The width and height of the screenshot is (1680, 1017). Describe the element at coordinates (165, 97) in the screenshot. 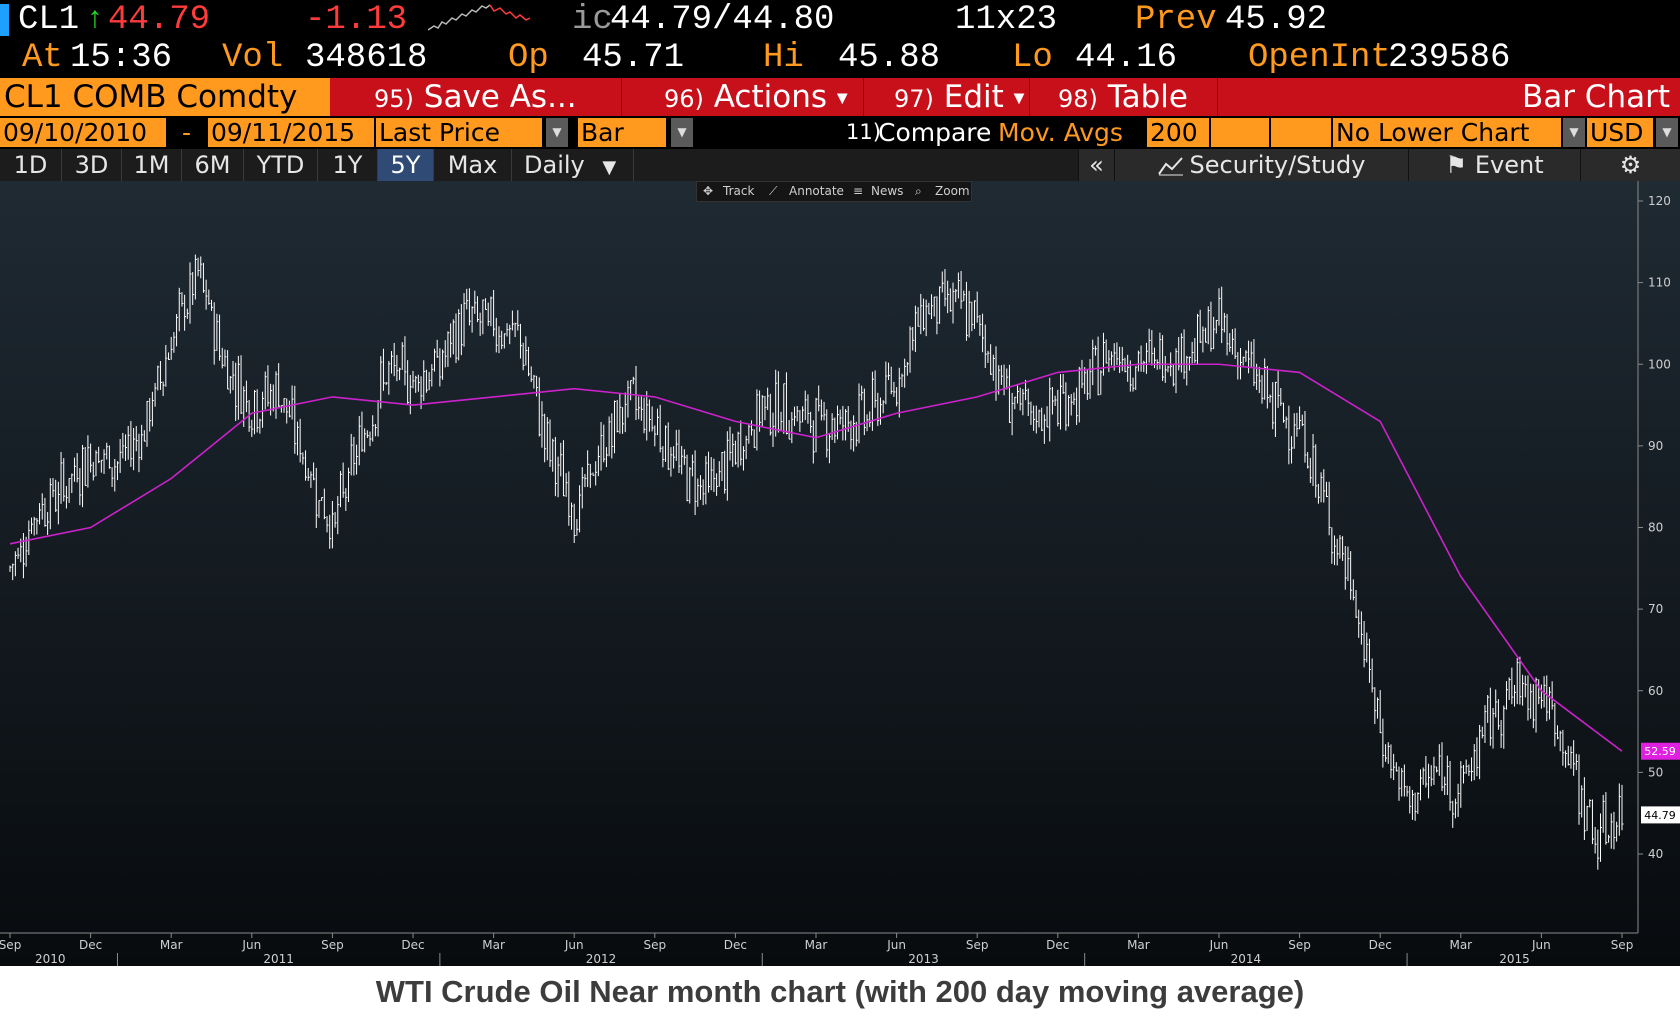

I see `security-field: CL1 COMB Comdty` at that location.